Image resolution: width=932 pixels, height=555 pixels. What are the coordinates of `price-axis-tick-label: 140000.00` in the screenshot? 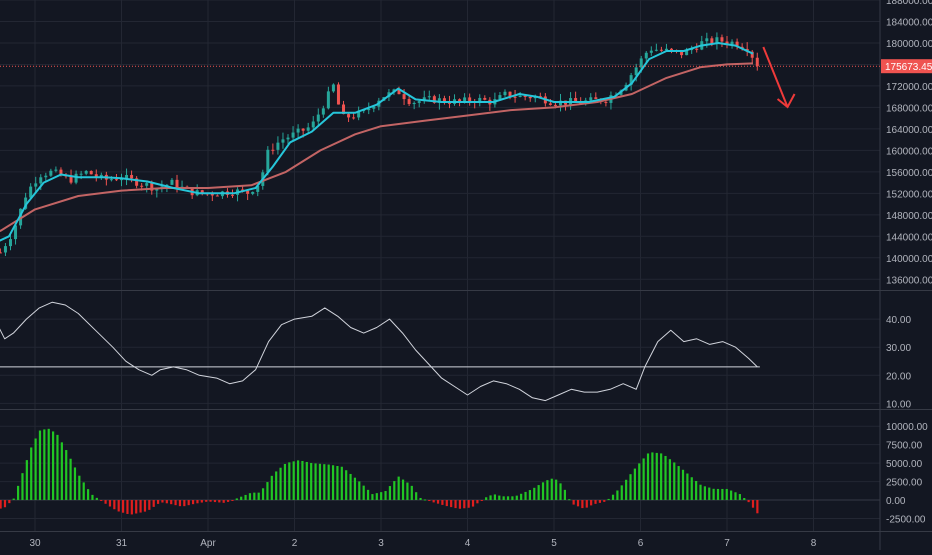 It's located at (909, 259).